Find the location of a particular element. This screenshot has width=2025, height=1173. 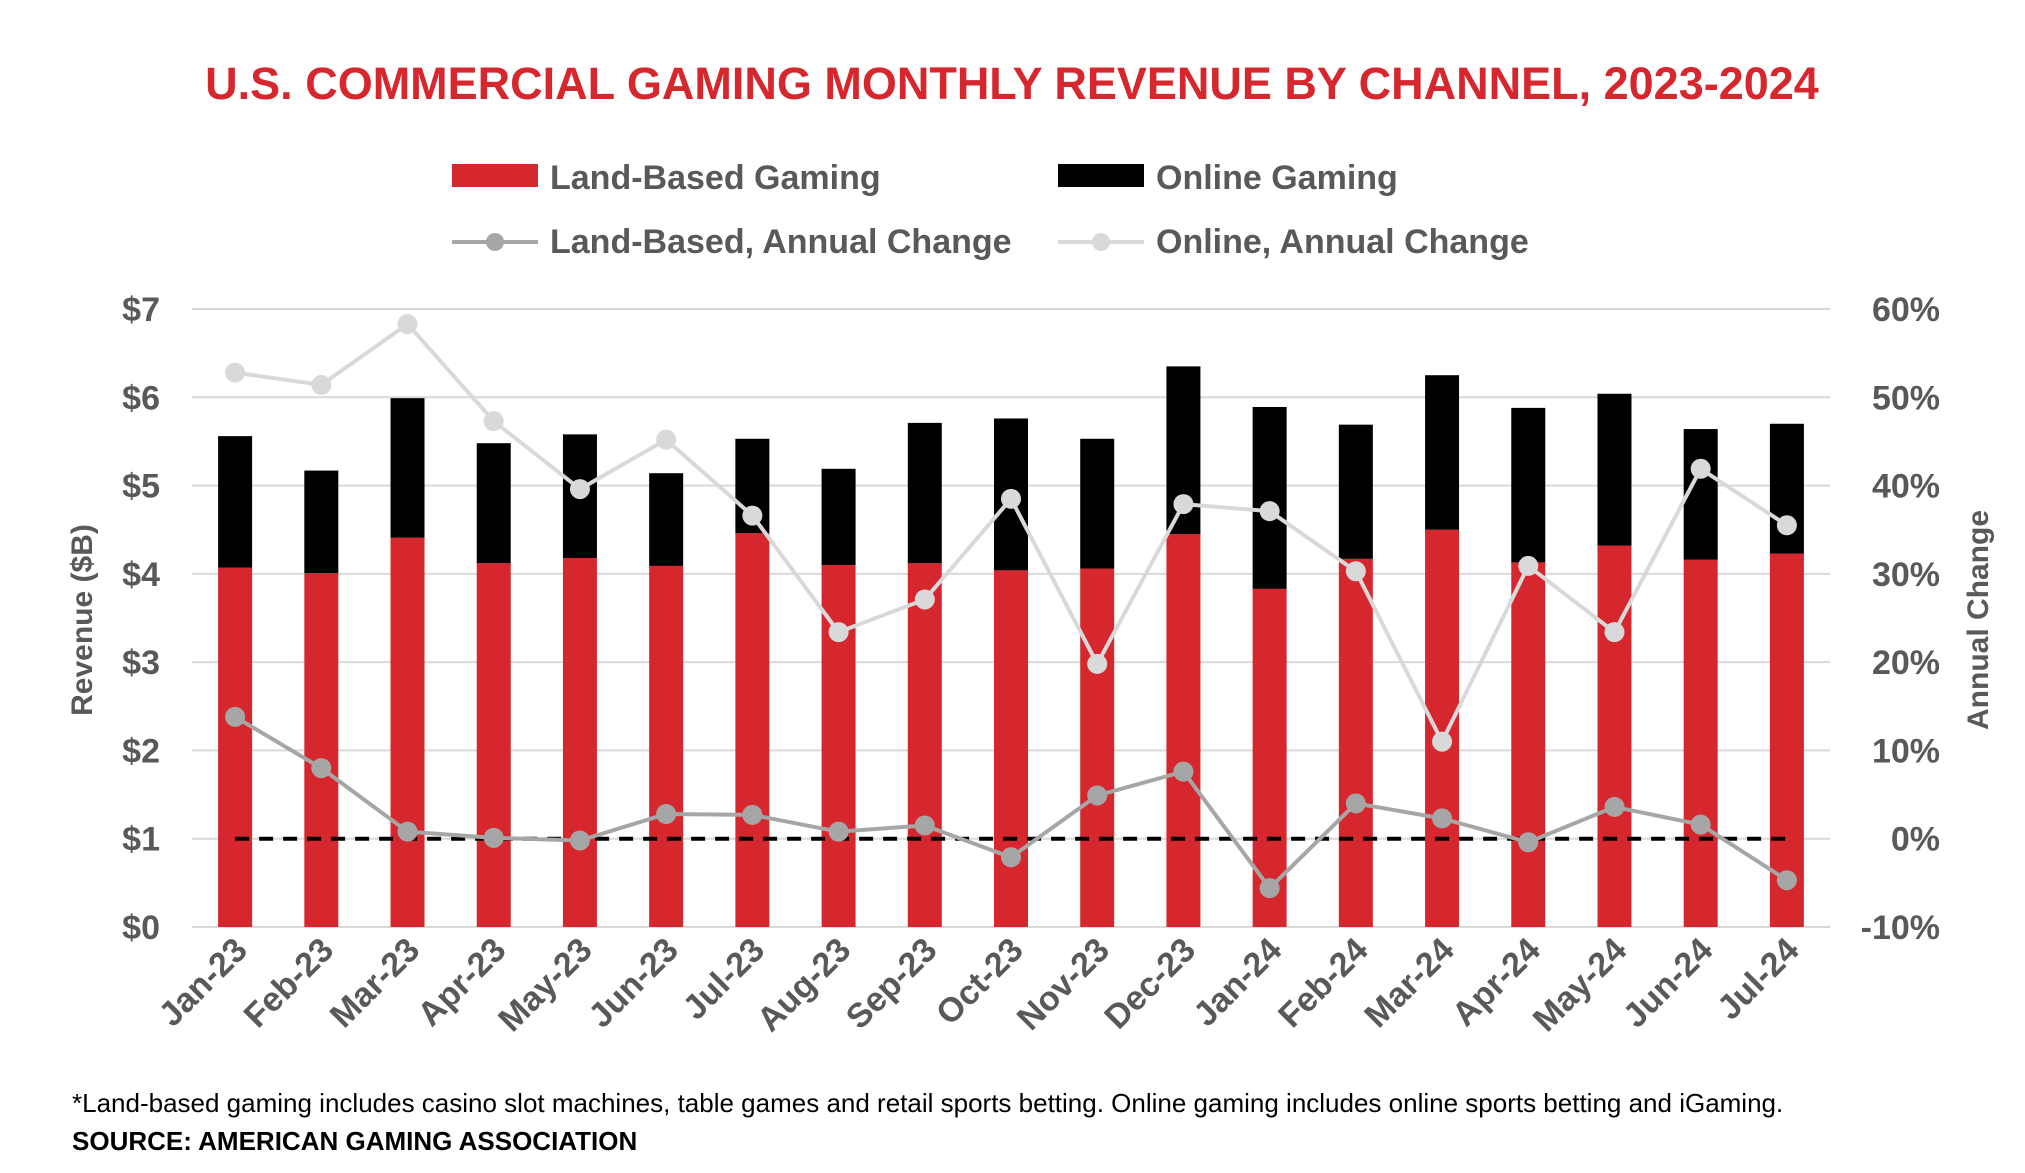

legend-marker-online-change is located at coordinates (1101, 242).